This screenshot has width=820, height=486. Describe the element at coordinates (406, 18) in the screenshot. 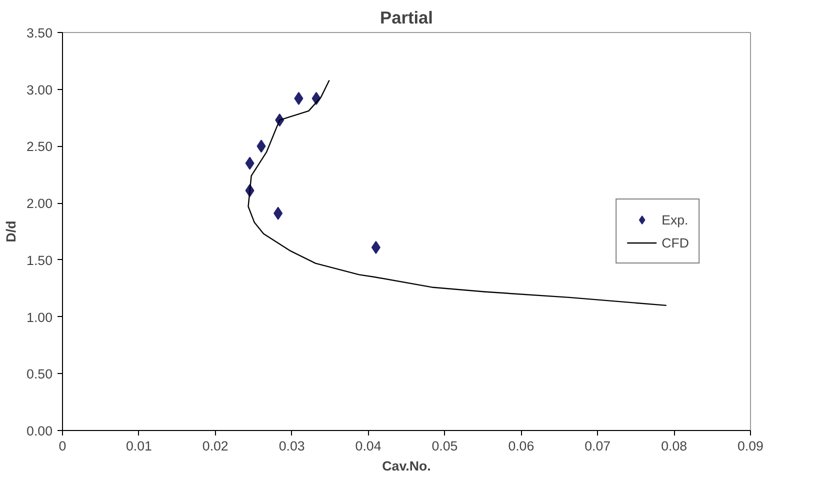

I see `chart-title: Partial` at that location.